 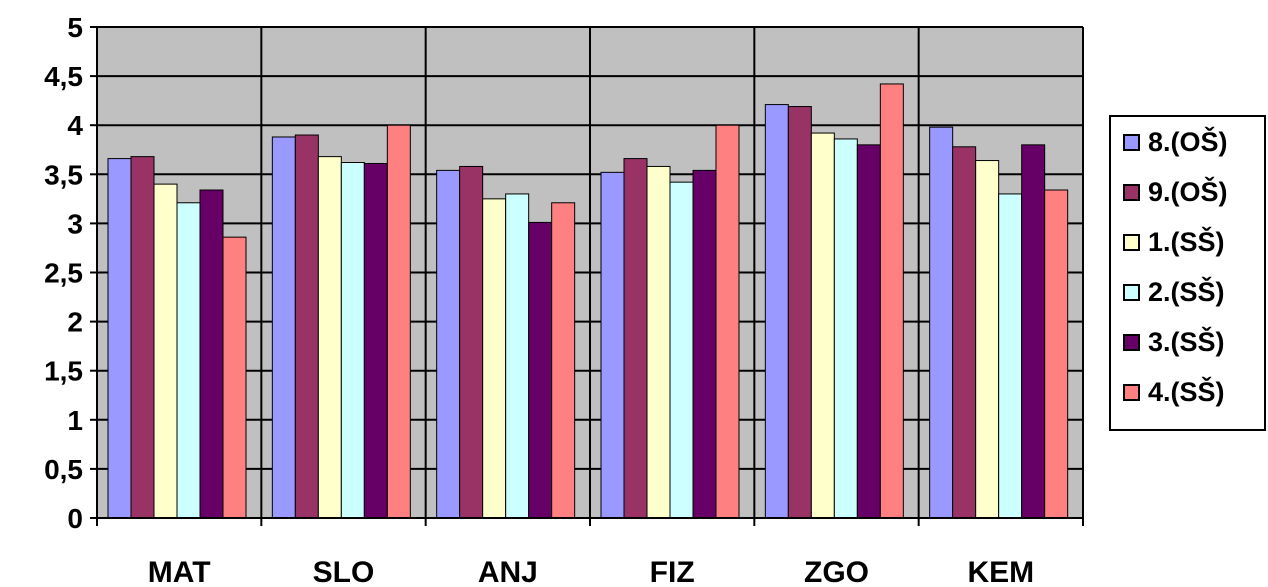 What do you see at coordinates (63, 469) in the screenshot?
I see `y-axis-tick-label: 0,5` at bounding box center [63, 469].